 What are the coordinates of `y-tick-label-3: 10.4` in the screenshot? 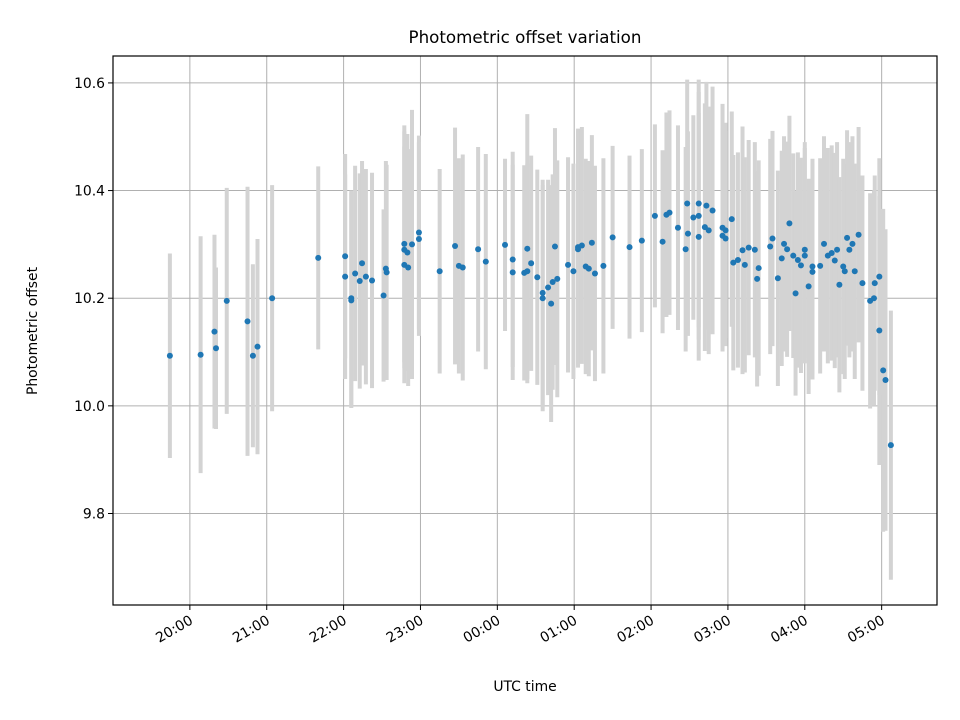 It's located at (89, 192).